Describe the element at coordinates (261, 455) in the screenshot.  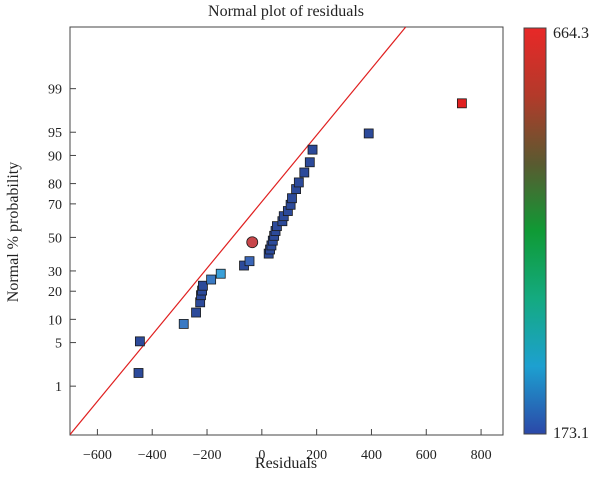
I see `x-tick-label: 0` at that location.